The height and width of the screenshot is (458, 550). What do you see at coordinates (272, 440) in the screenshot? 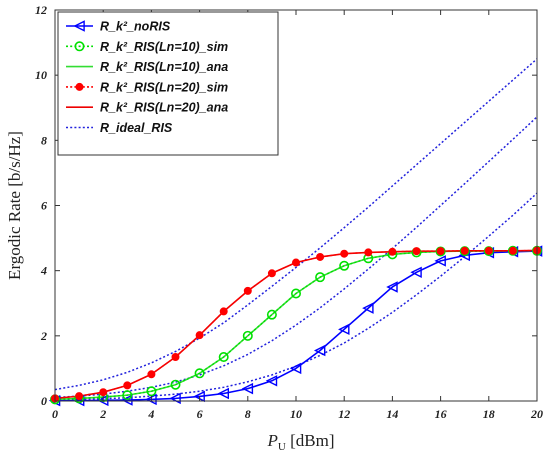
I see `x-axis-title-main: P` at bounding box center [272, 440].